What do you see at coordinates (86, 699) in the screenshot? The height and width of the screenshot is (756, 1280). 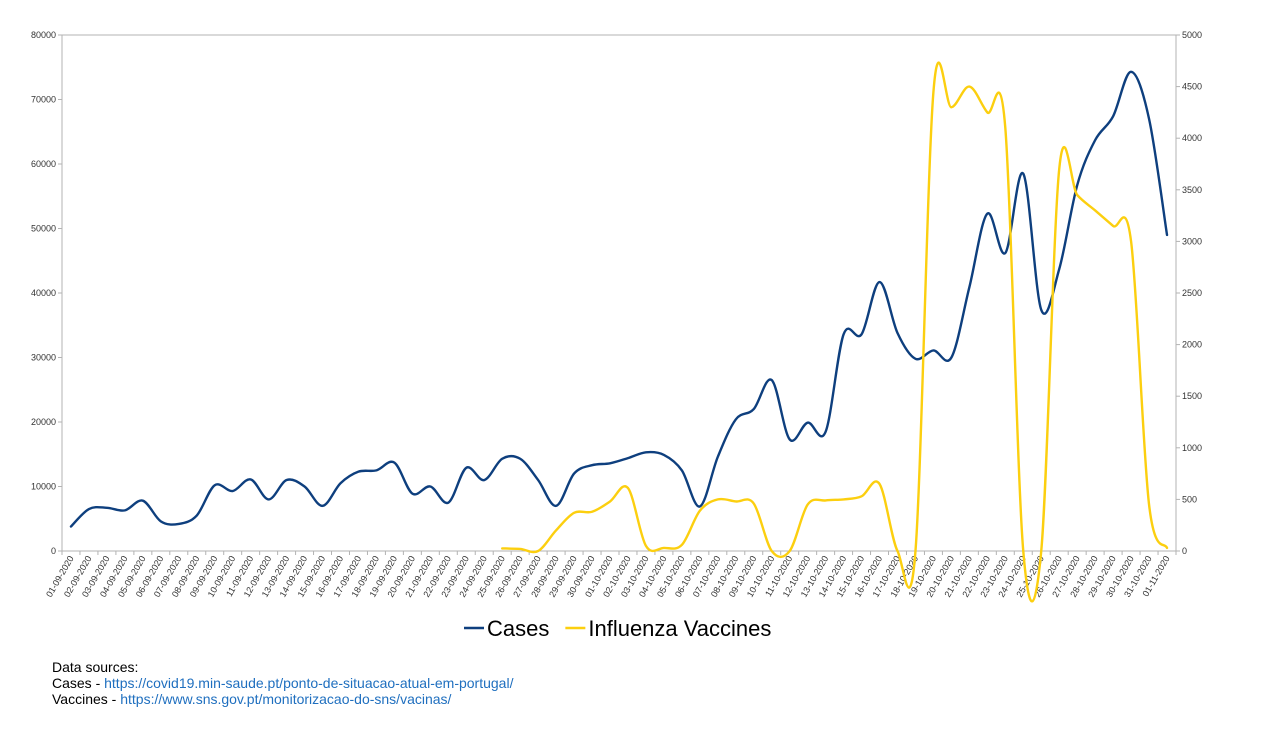 I see `vaccines-source-label: Vaccines -` at bounding box center [86, 699].